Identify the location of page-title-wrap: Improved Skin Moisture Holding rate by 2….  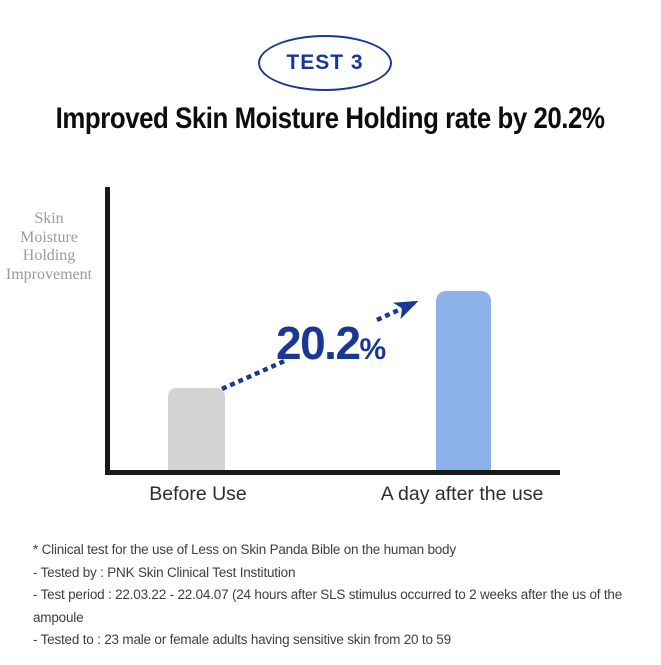
(330, 119).